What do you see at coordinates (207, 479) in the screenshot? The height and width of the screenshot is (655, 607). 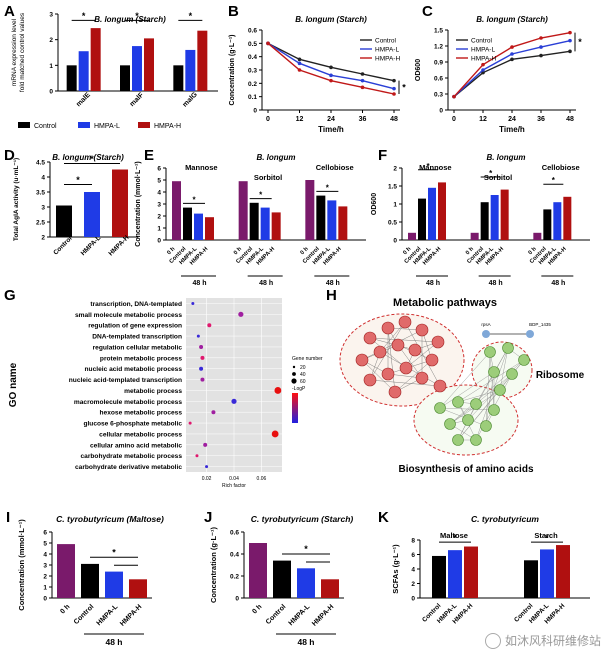 I see `x-tick-label: 0.02` at bounding box center [207, 479].